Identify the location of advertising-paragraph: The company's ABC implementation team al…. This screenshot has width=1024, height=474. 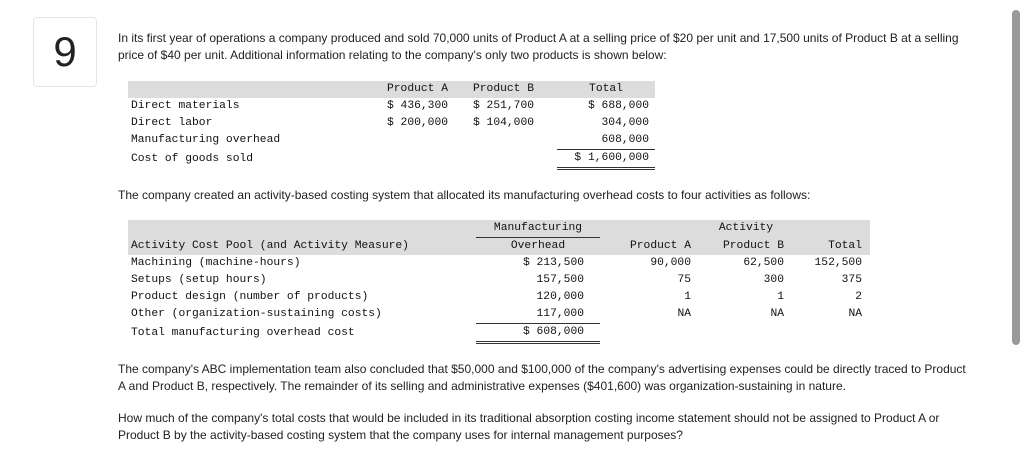
(542, 377).